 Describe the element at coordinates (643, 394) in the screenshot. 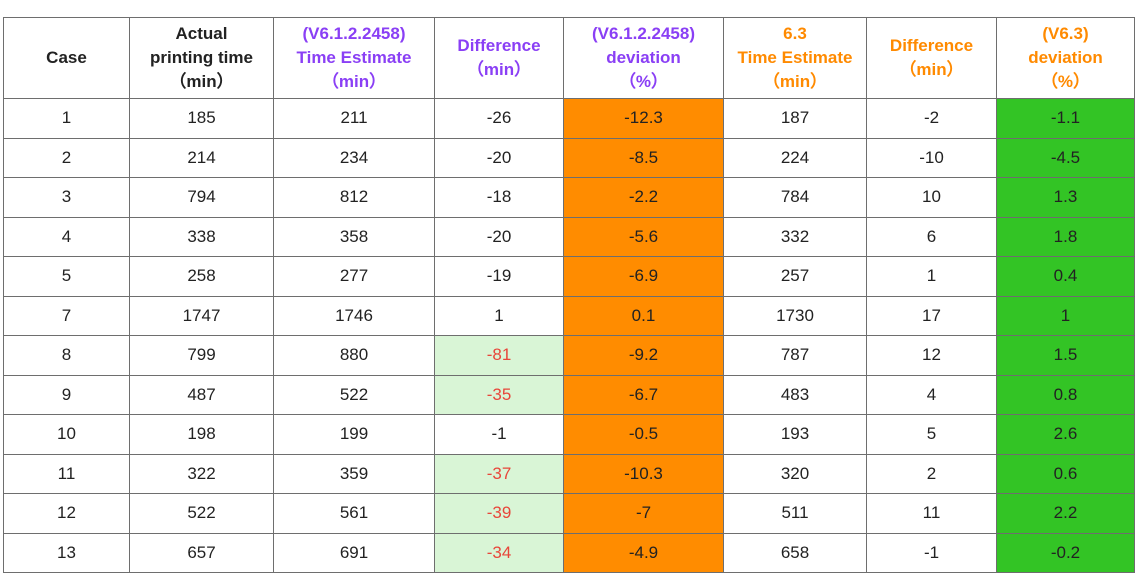

I see `cell-v612-deviation: -6.7` at that location.